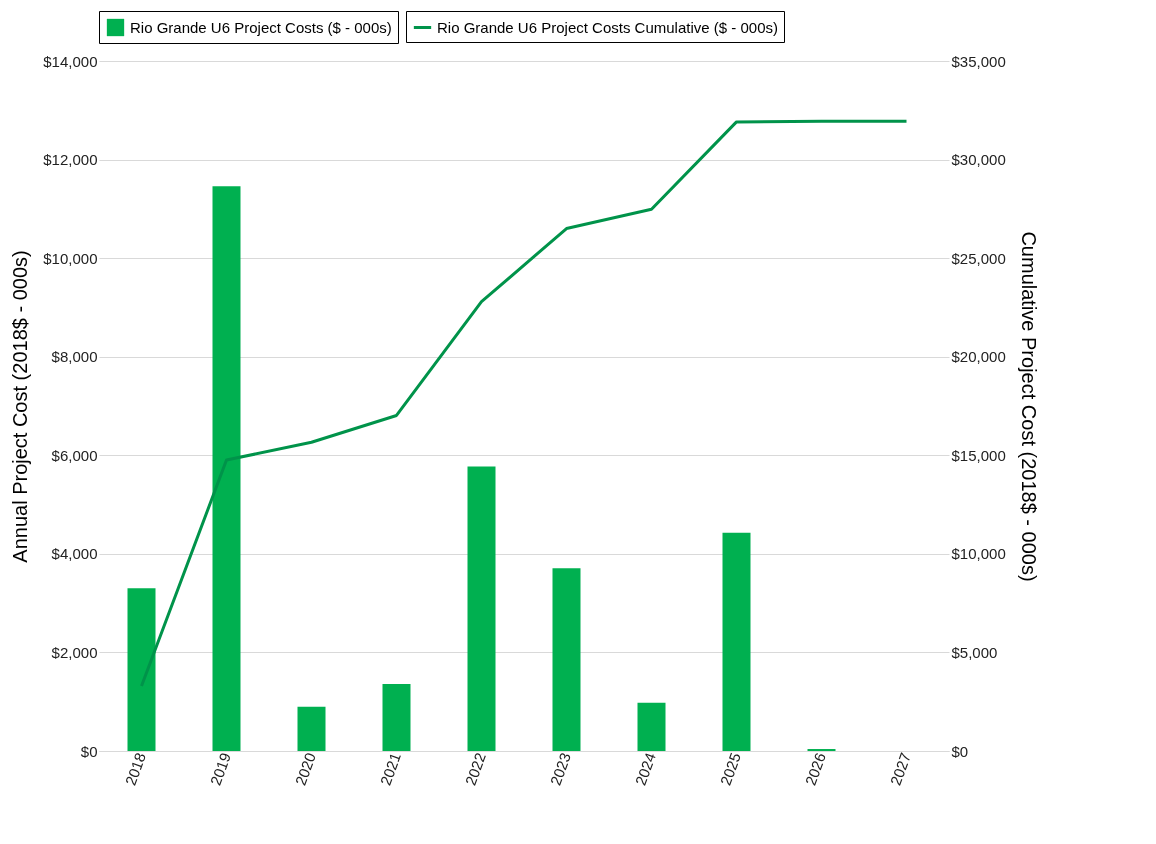  I want to click on y2-tick-label: $15,000, so click(978, 455).